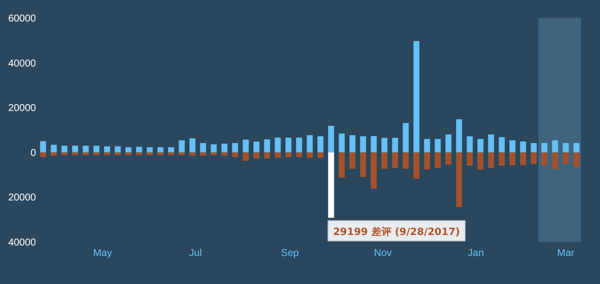 This screenshot has height=284, width=600. I want to click on x-tick-label: Jan, so click(476, 253).